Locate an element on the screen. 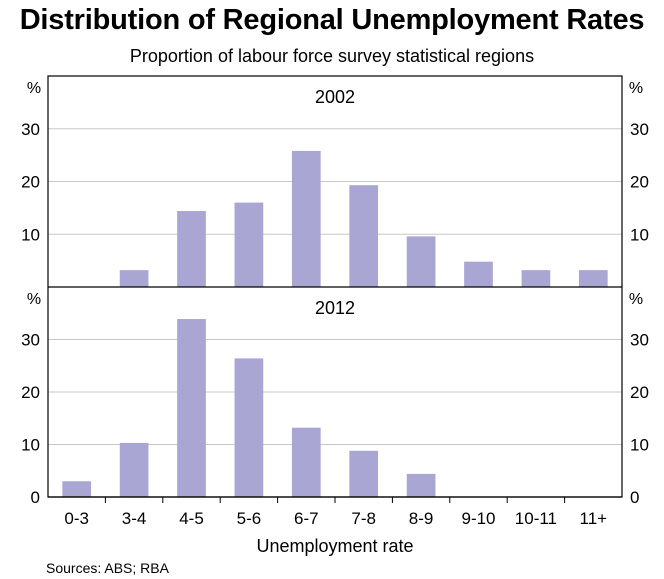 Image resolution: width=664 pixels, height=579 pixels. x-tick-label: 0-3 is located at coordinates (76, 518).